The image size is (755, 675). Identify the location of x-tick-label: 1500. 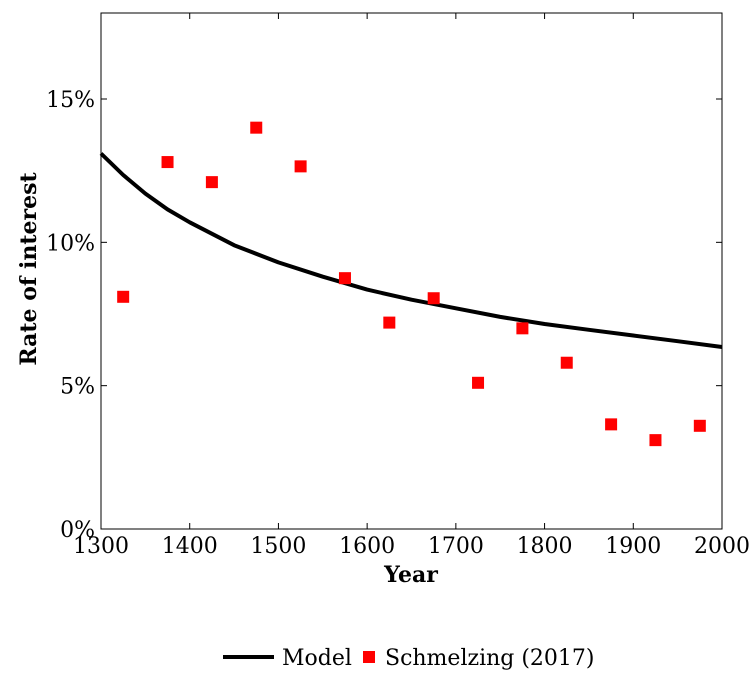
(278, 546).